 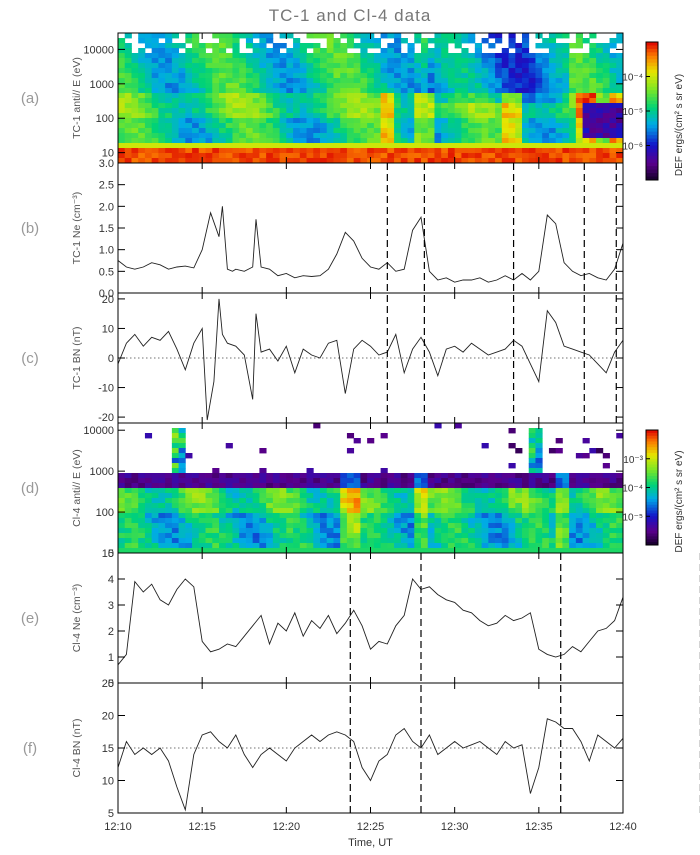 I want to click on y-tick-label: 1000, so click(x=102, y=472).